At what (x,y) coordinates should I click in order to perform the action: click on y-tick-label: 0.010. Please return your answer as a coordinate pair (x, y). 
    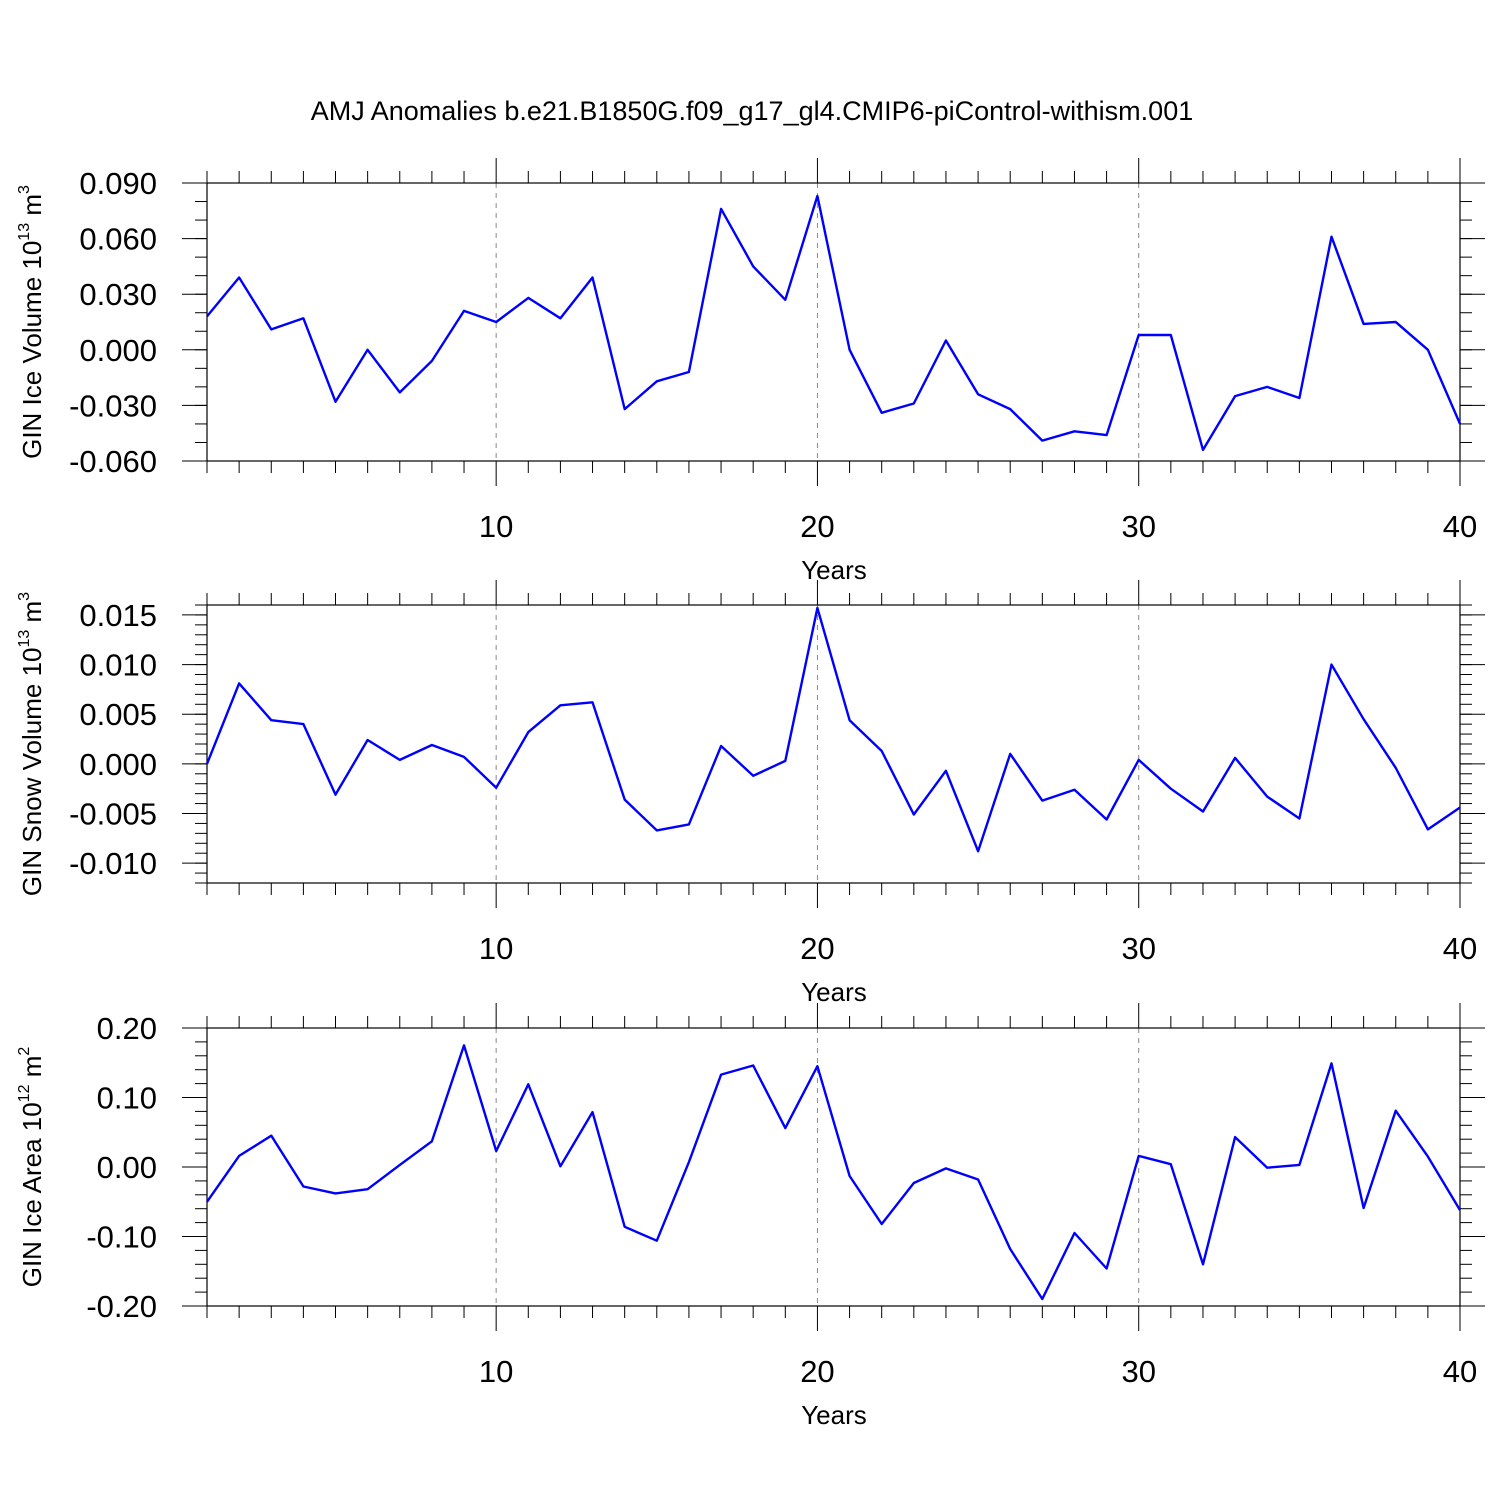
    Looking at the image, I should click on (118, 665).